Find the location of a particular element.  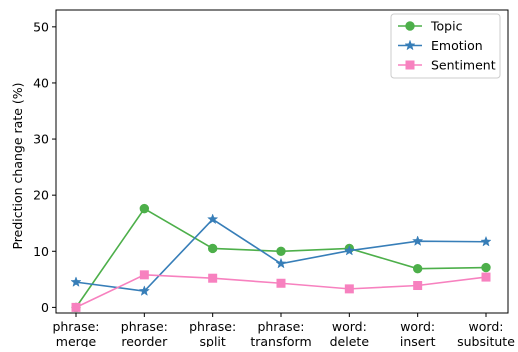

legend-box is located at coordinates (445, 46).